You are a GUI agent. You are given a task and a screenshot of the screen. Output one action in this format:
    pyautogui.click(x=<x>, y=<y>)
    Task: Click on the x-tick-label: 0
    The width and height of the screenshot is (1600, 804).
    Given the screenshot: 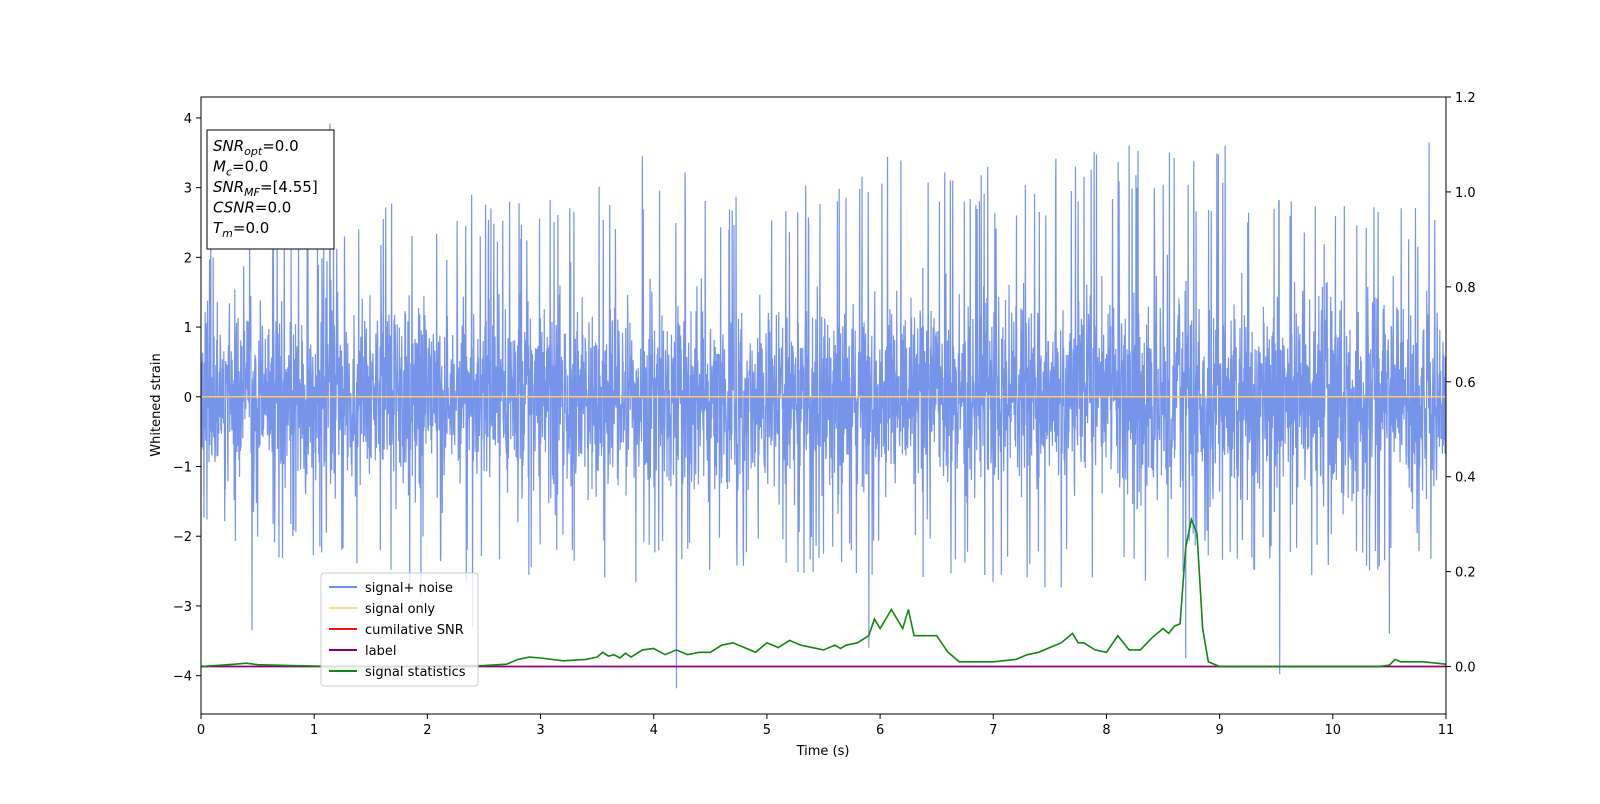 What is the action you would take?
    pyautogui.click(x=201, y=730)
    